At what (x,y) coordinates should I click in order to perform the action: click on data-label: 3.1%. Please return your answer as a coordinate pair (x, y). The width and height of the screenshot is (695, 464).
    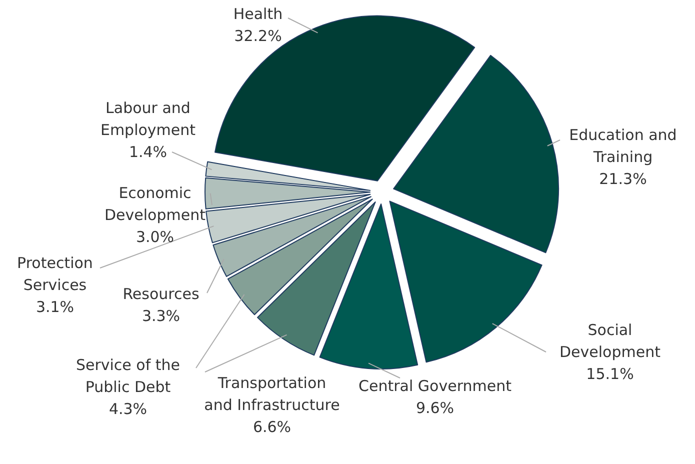
    Looking at the image, I should click on (55, 307).